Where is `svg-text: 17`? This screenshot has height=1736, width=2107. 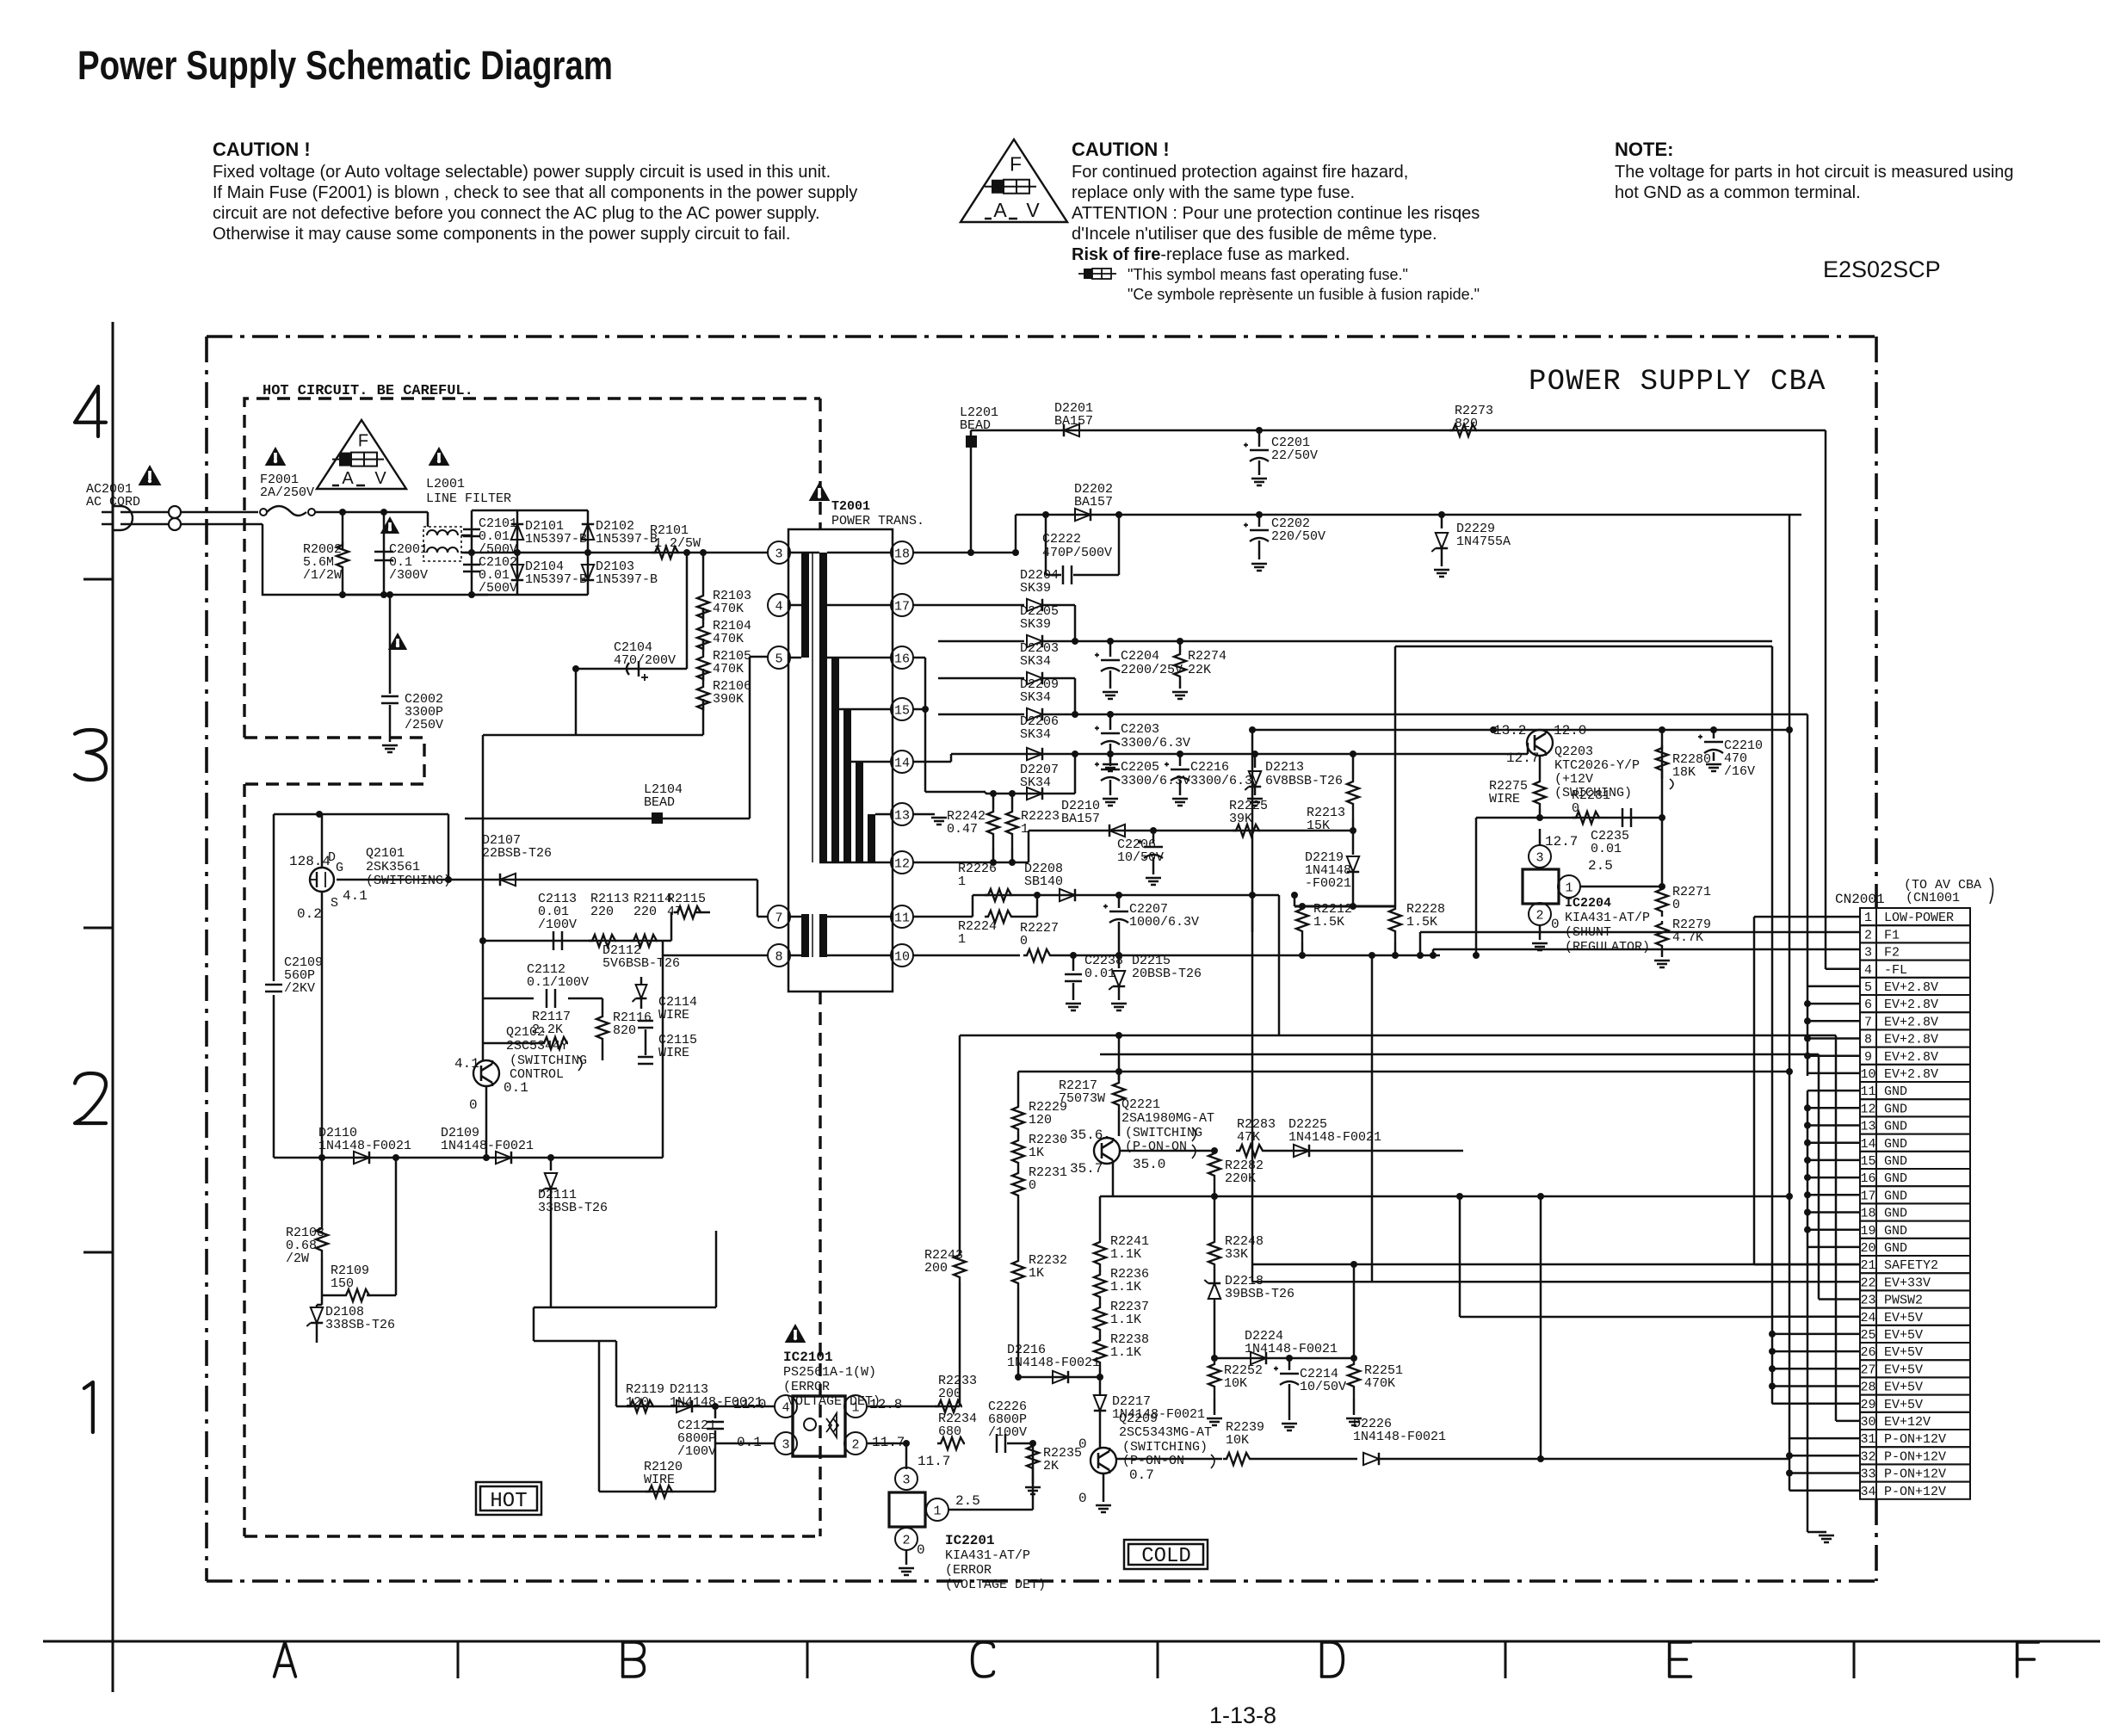
svg-text: 17 is located at coordinates (902, 607).